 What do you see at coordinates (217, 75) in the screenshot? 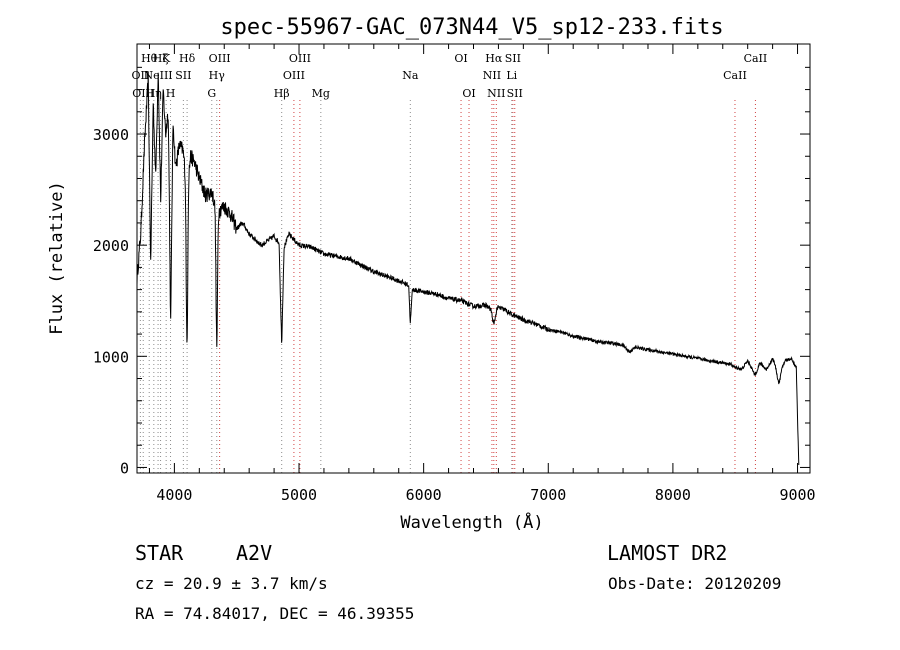
I see `line-marker-label: Hγ` at bounding box center [217, 75].